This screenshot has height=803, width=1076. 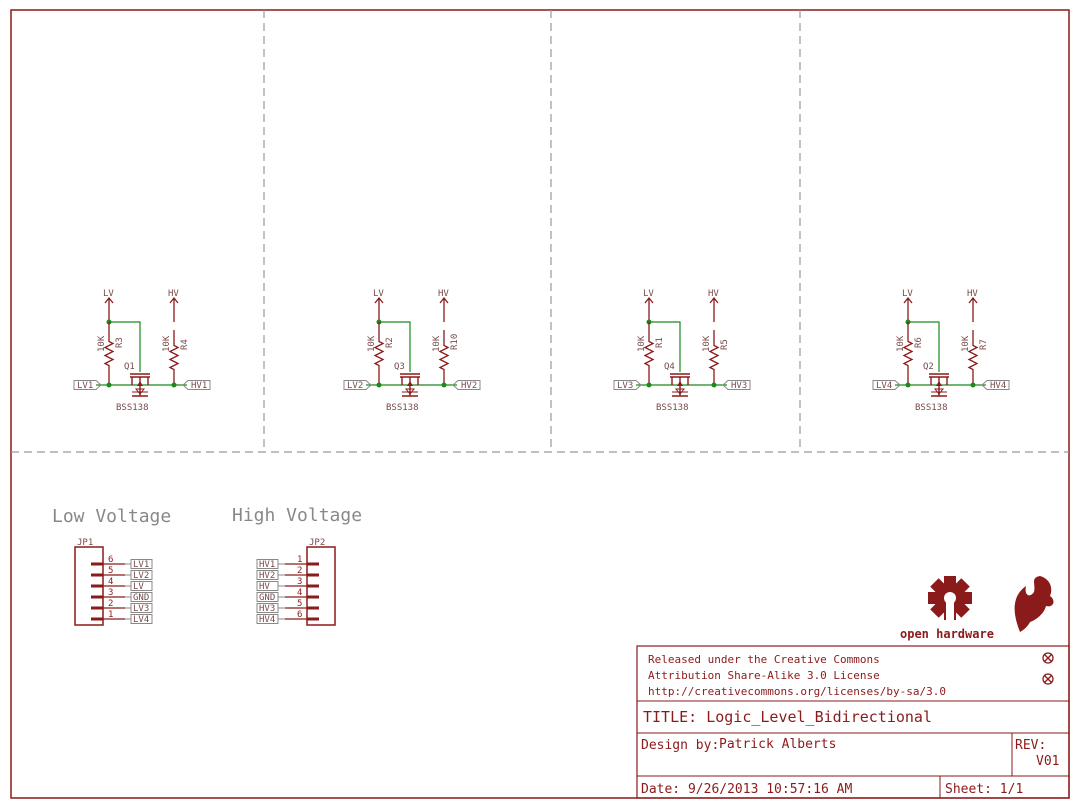 I want to click on design-by-label: Design by:, so click(x=680, y=745).